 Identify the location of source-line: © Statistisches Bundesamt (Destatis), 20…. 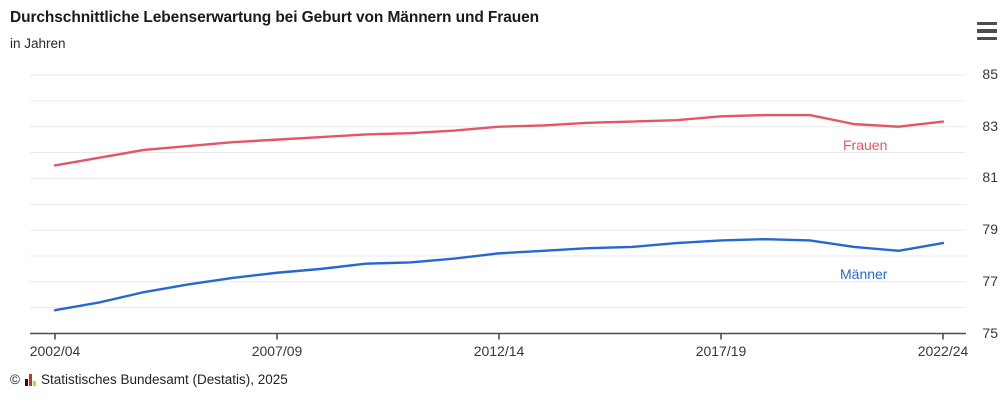
(149, 379).